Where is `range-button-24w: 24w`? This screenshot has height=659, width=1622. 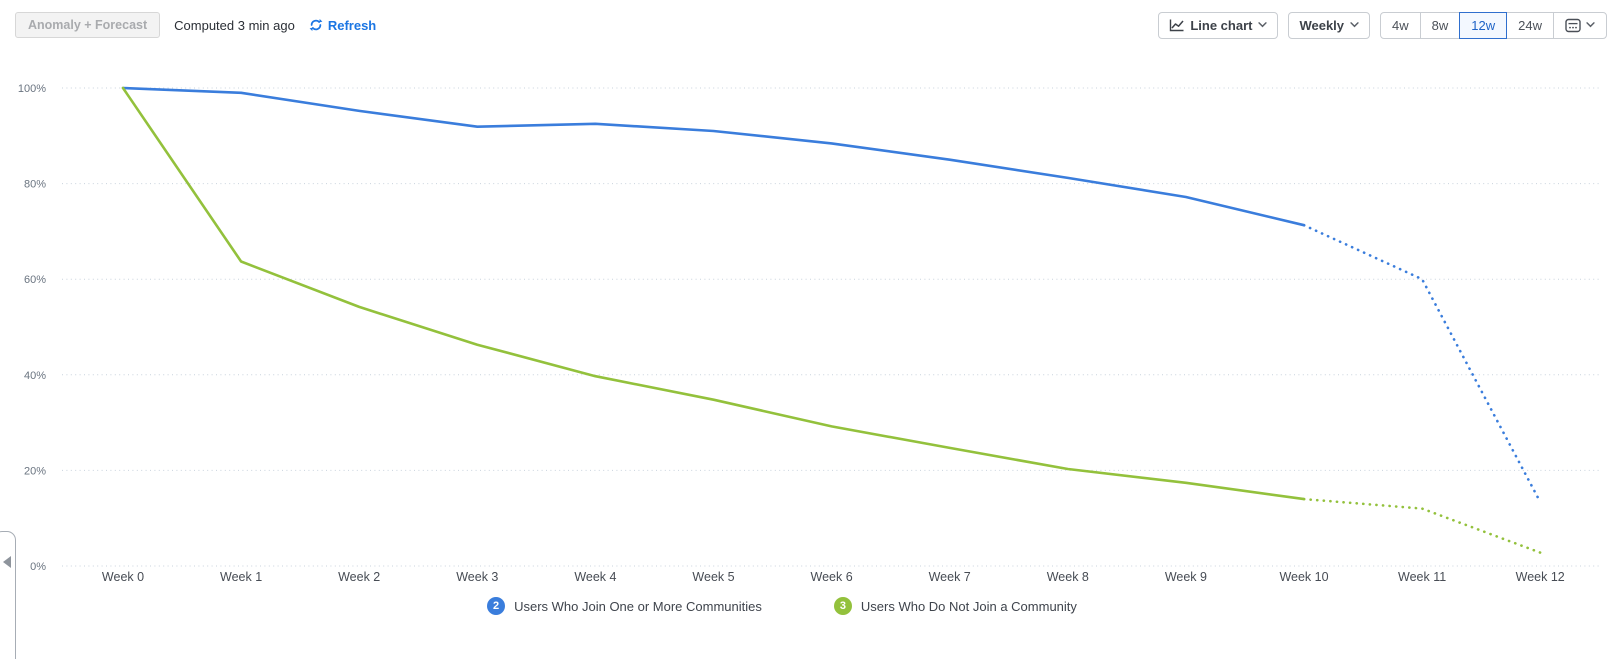
range-button-24w: 24w is located at coordinates (1530, 25).